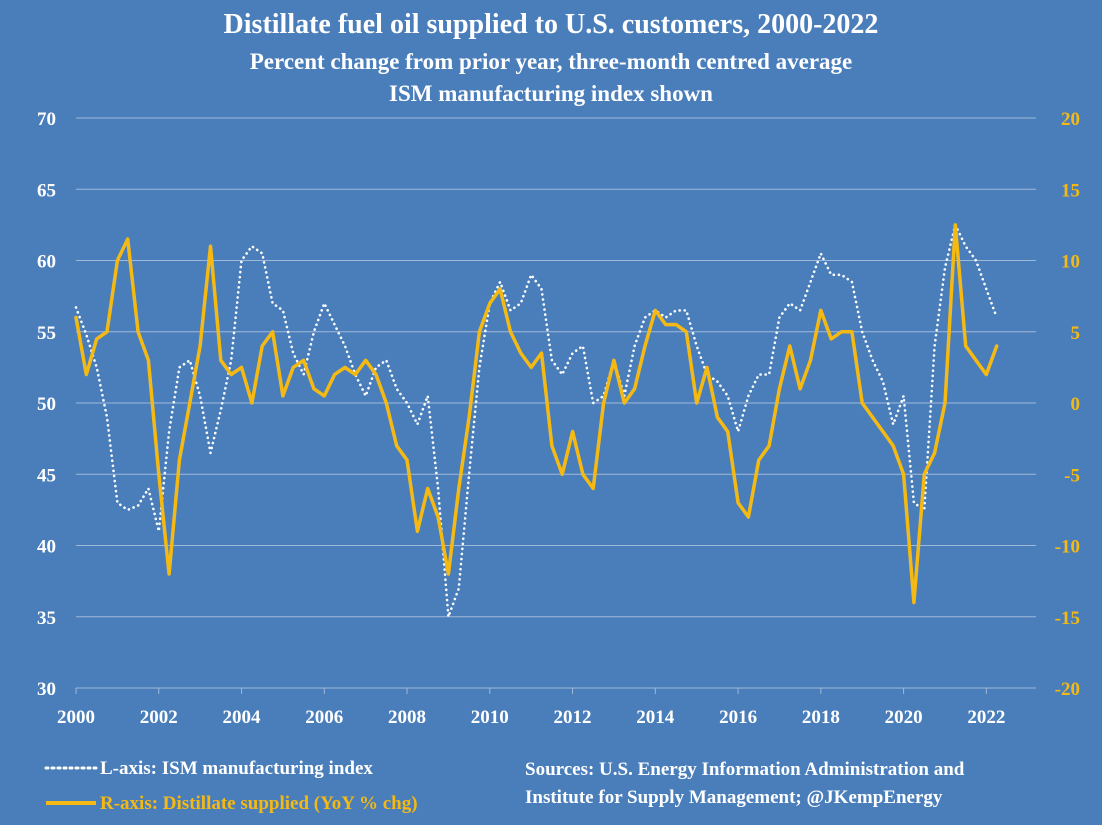 Image resolution: width=1102 pixels, height=825 pixels. Describe the element at coordinates (1076, 333) in the screenshot. I see `y-right-tick-label: 5` at that location.